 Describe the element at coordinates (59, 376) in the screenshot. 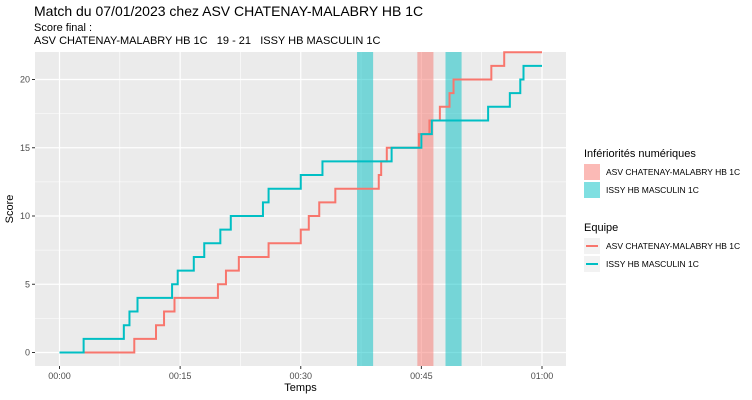

I see `x-tick-label: 00:00` at that location.